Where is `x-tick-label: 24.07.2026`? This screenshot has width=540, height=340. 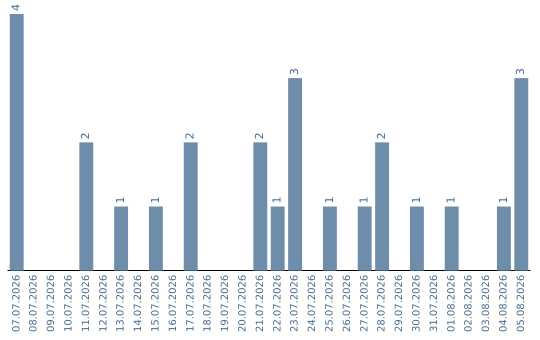
x-tick-label: 24.07.2026 is located at coordinates (312, 303).